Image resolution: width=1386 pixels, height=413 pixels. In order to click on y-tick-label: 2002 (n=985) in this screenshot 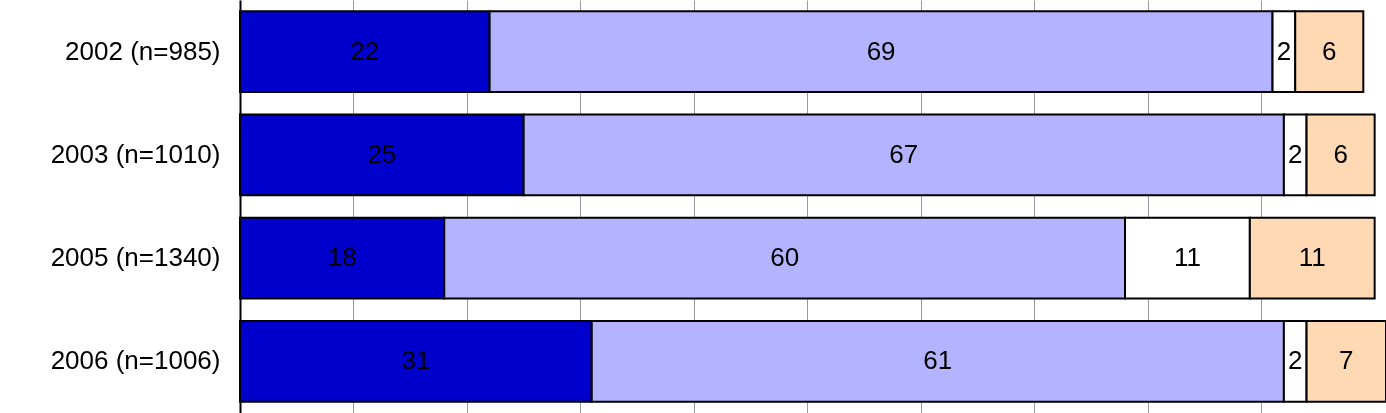, I will do `click(143, 50)`.